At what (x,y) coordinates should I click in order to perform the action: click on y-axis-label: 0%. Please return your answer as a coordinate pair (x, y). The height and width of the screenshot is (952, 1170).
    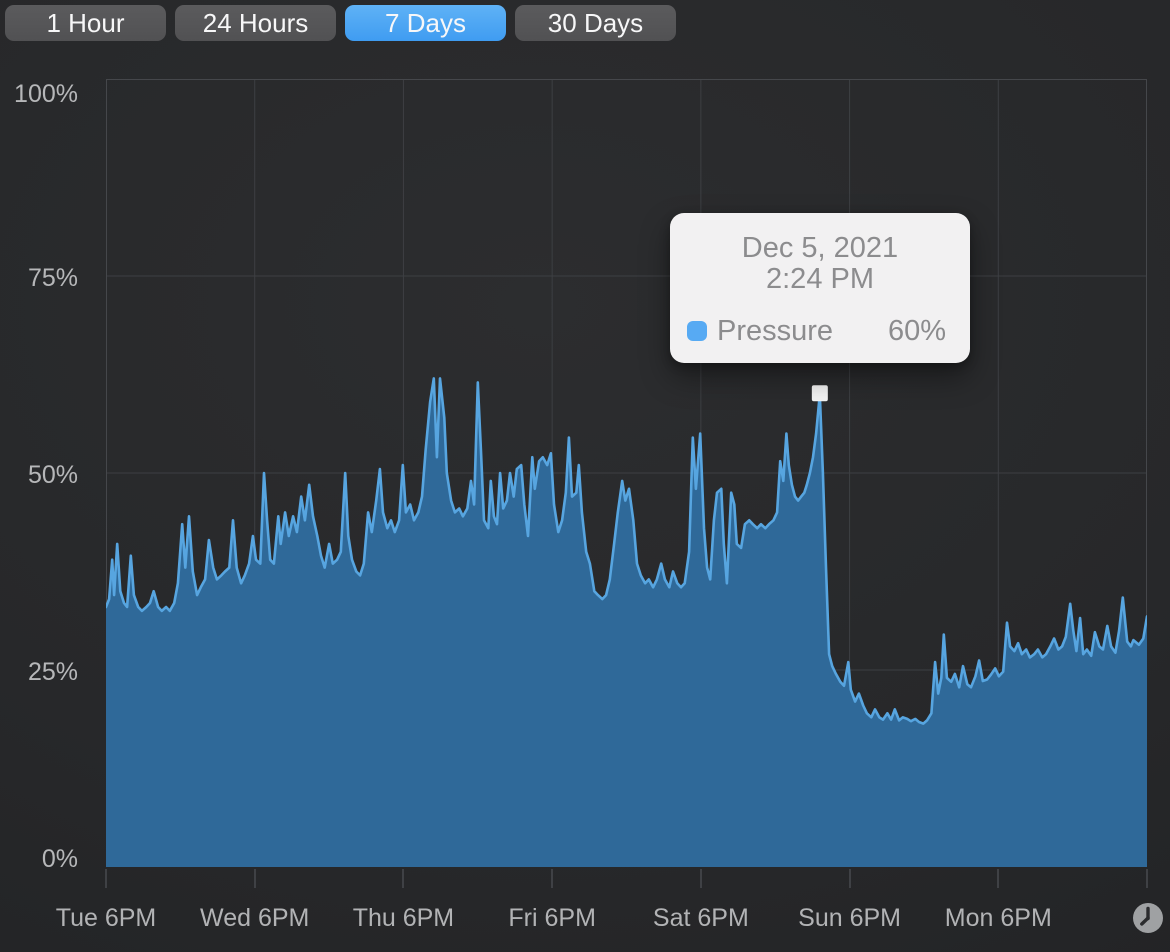
    Looking at the image, I should click on (59, 859).